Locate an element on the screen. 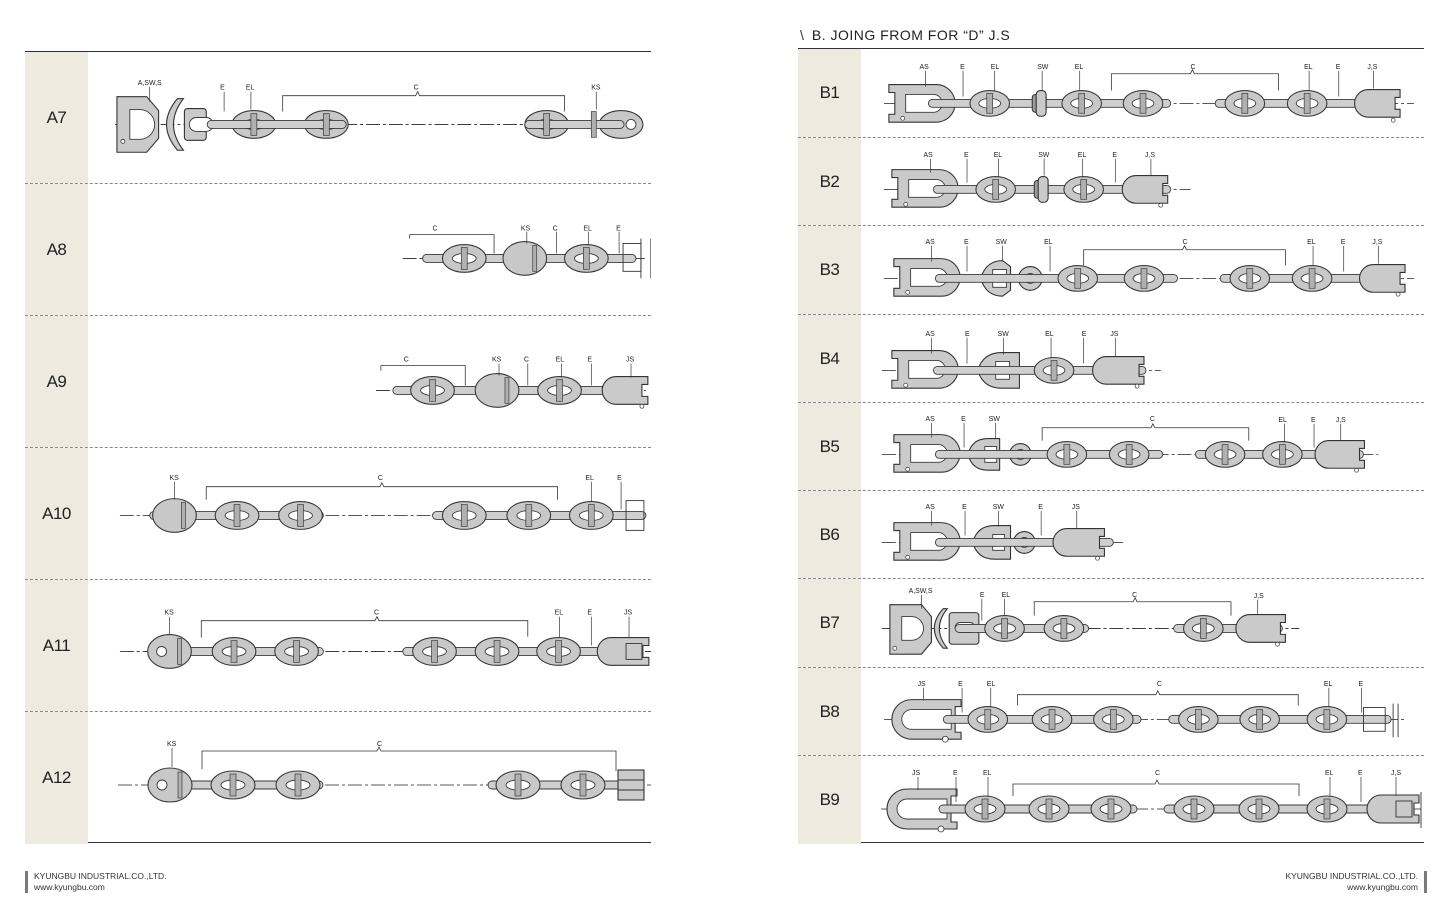 Image resolution: width=1439 pixels, height=906 pixels. row-label: B5 is located at coordinates (829, 446).